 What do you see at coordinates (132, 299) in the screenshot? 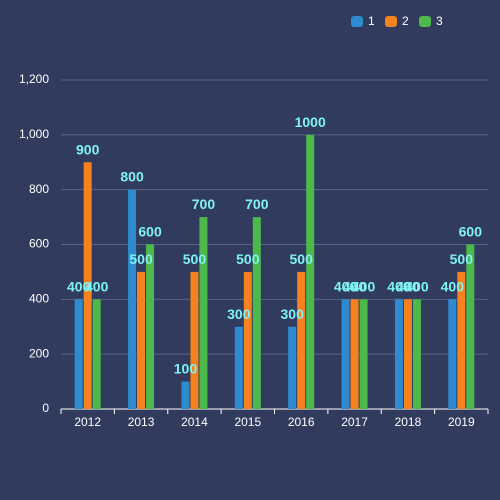
I see `bar-series-1-2013` at bounding box center [132, 299].